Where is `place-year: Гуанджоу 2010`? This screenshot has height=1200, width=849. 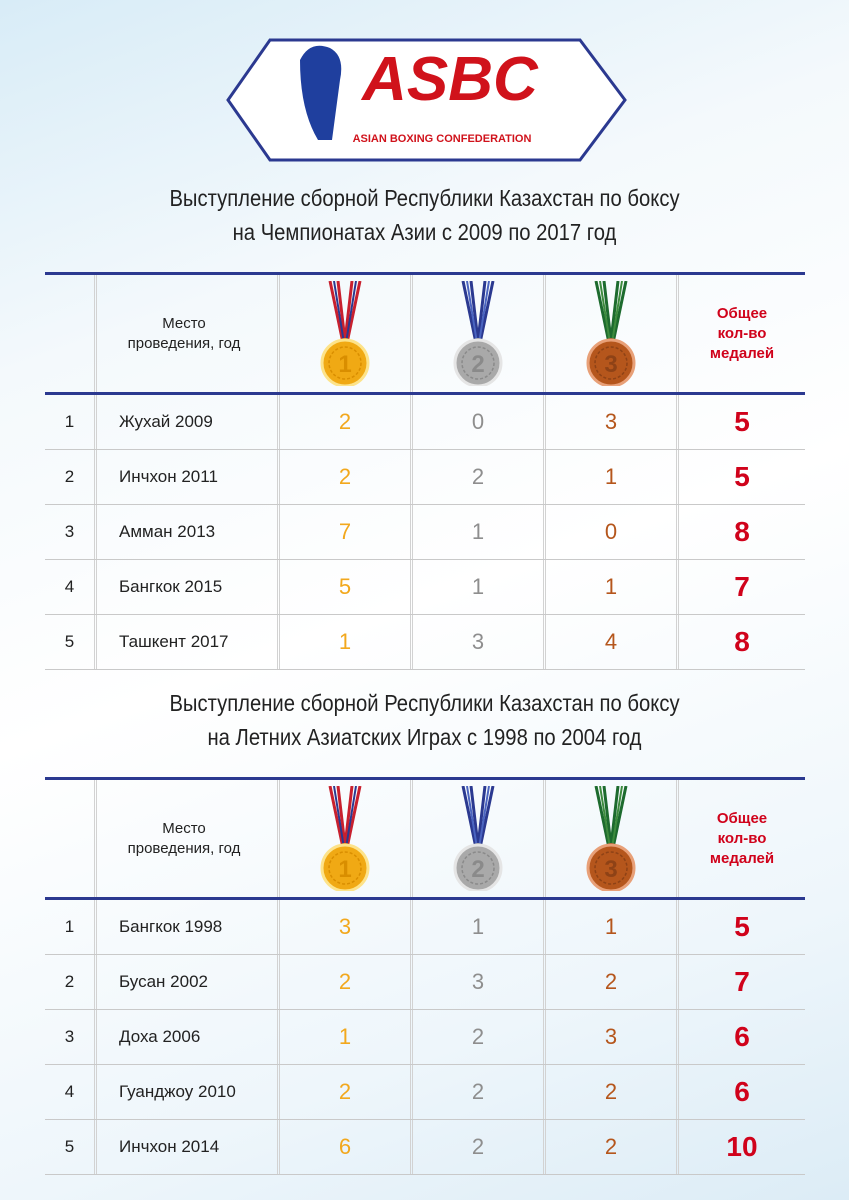 place-year: Гуанджоу 2010 is located at coordinates (188, 1092).